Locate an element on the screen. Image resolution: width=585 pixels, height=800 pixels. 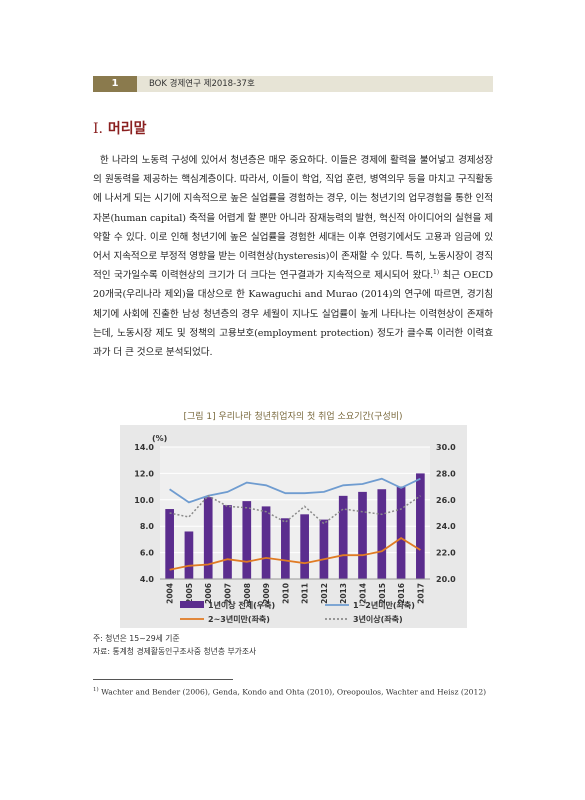
y2-tick-label: 20.0 is located at coordinates (446, 579).